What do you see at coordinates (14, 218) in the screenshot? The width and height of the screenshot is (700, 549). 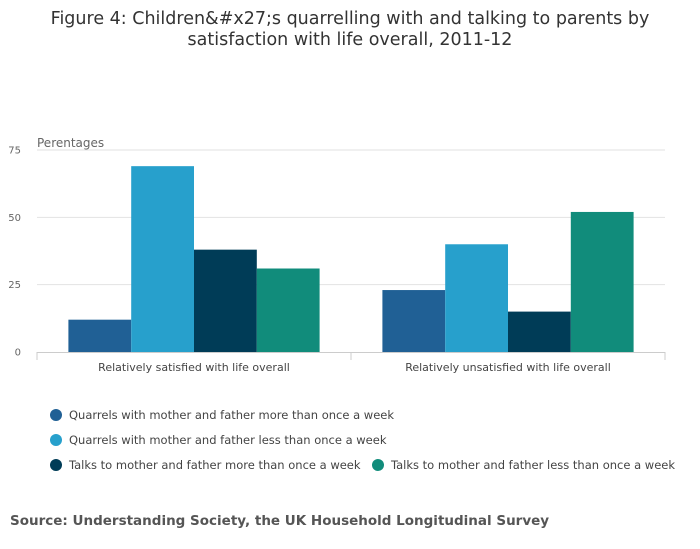 I see `y-tick-label-50: 50` at bounding box center [14, 218].